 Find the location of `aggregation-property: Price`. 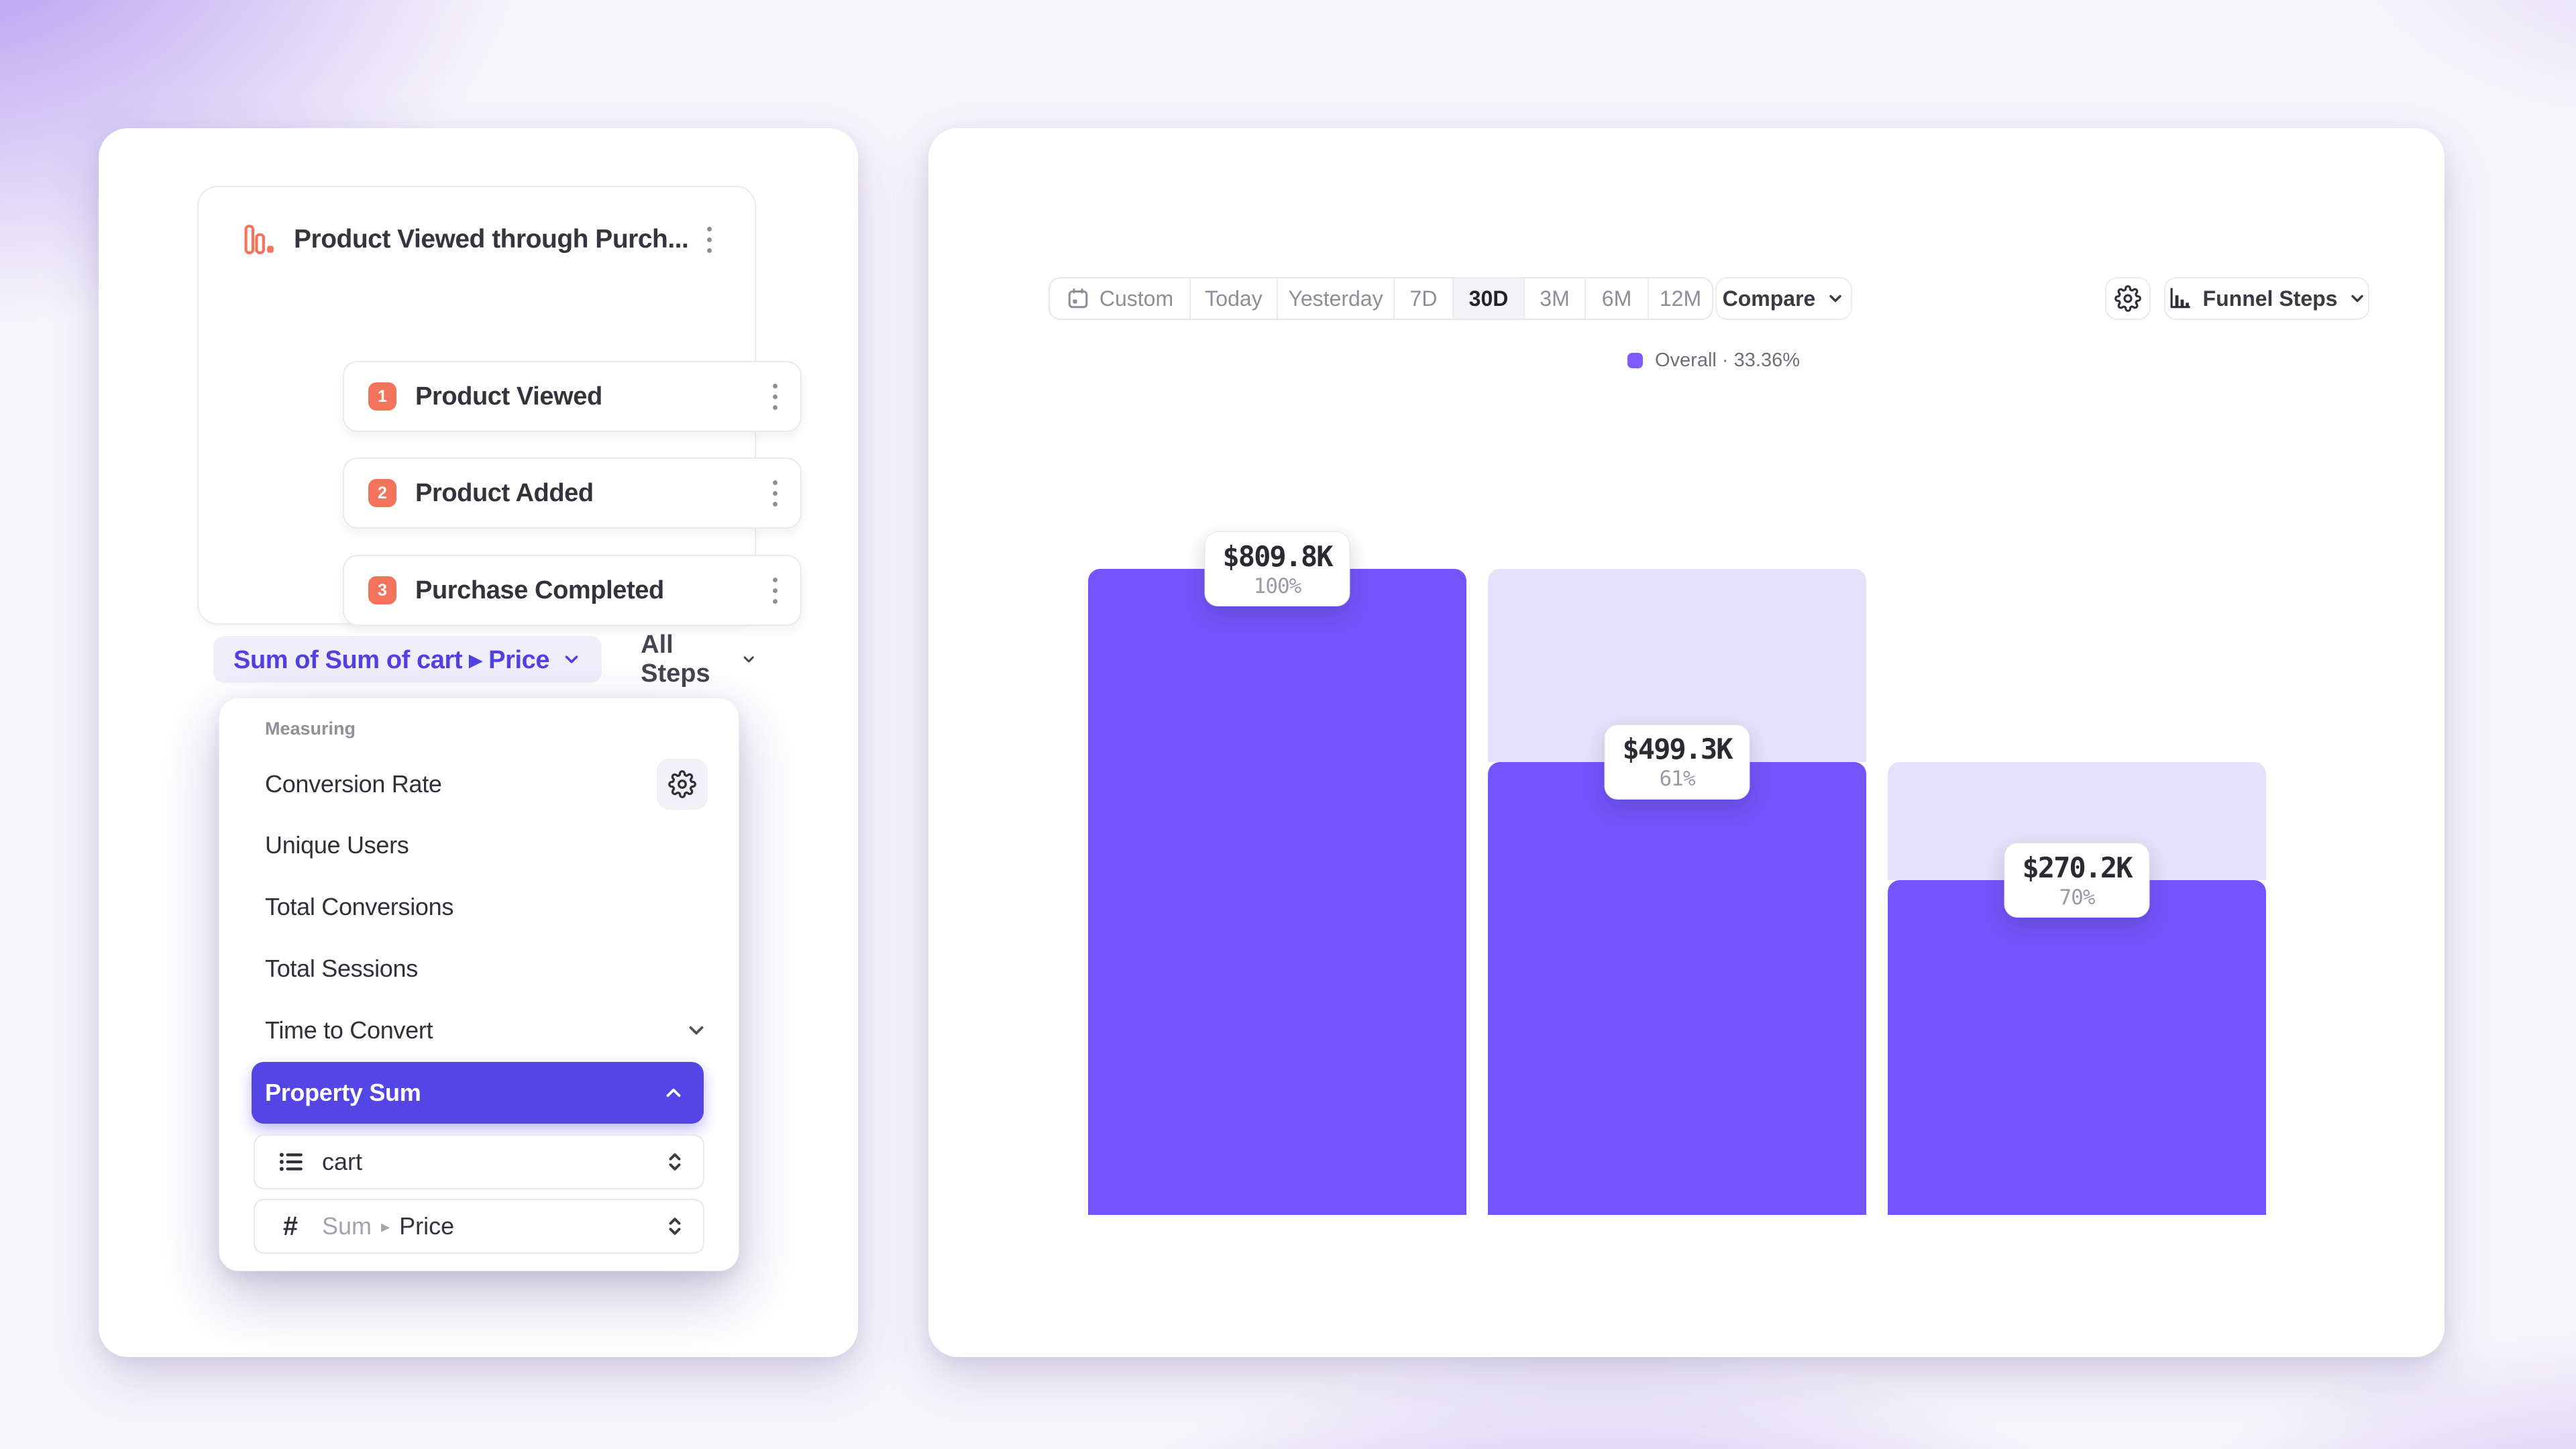

aggregation-property: Price is located at coordinates (427, 1226).